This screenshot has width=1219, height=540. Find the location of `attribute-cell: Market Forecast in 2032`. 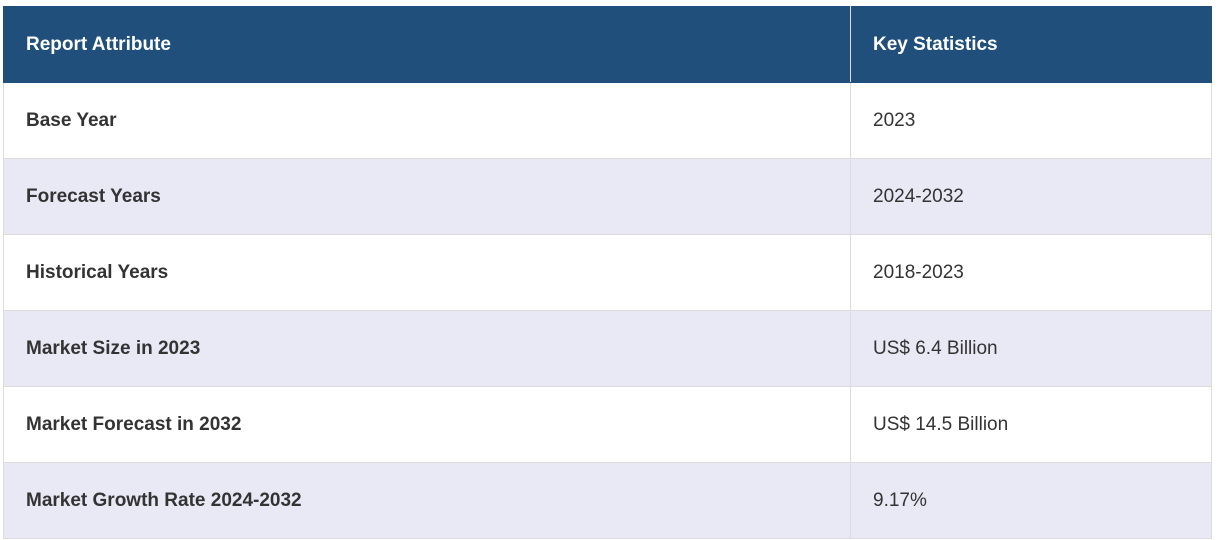

attribute-cell: Market Forecast in 2032 is located at coordinates (427, 424).